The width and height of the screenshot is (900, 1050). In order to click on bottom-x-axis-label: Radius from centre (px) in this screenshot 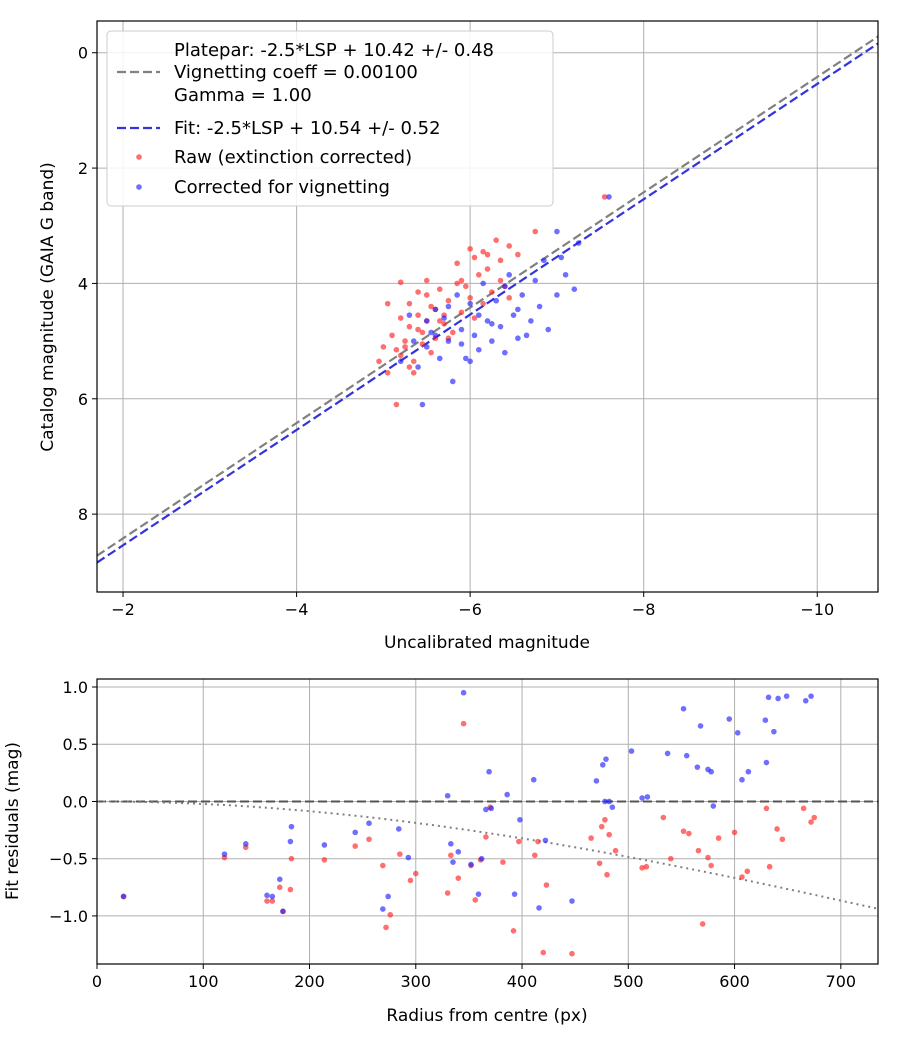, I will do `click(486, 1016)`.